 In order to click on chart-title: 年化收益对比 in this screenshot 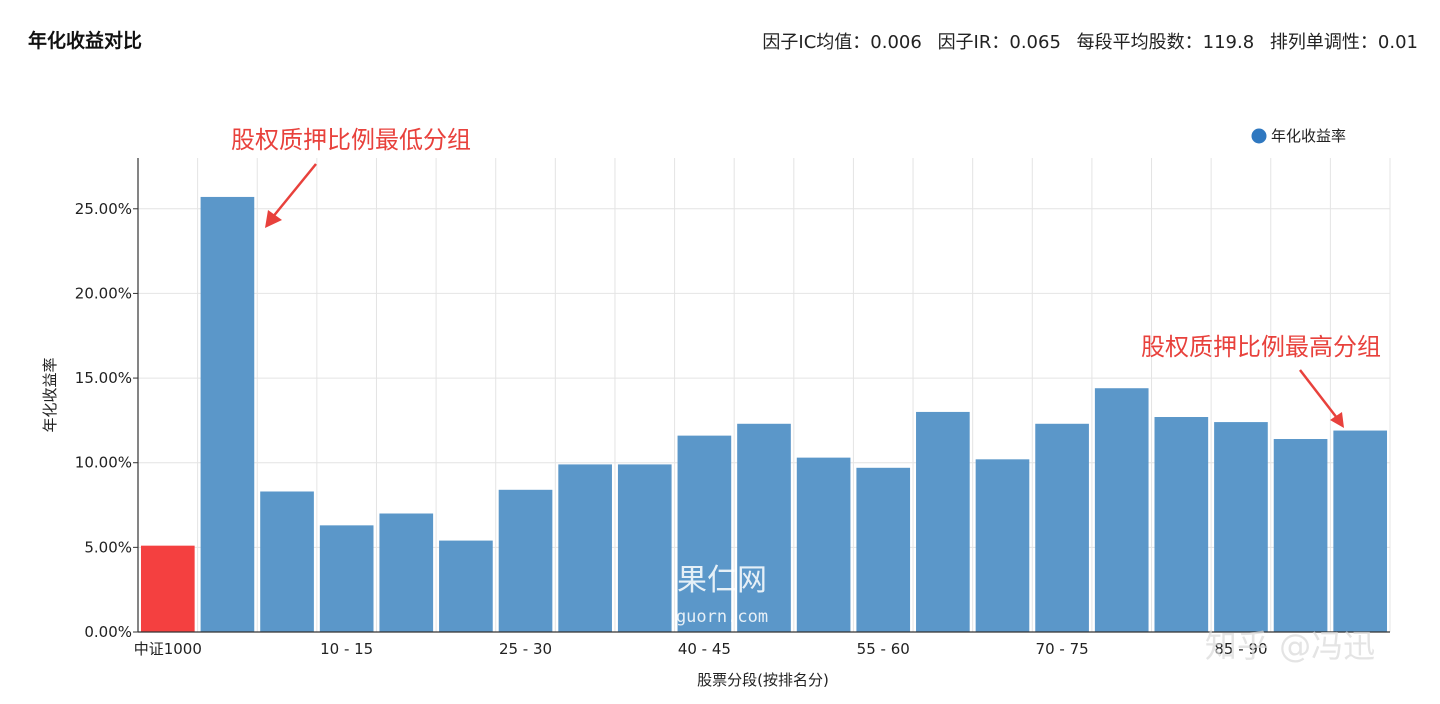, I will do `click(85, 41)`.